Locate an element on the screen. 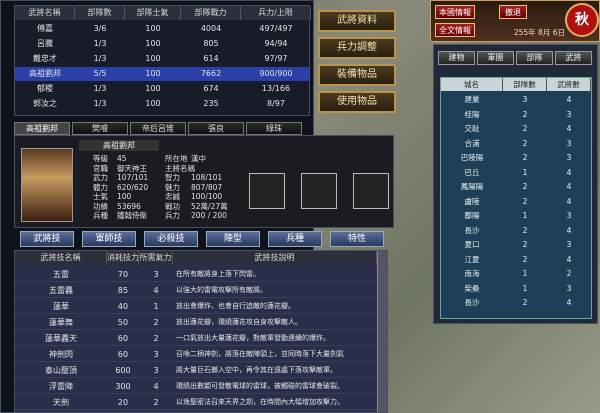  stat-label: 體力 is located at coordinates (100, 187).